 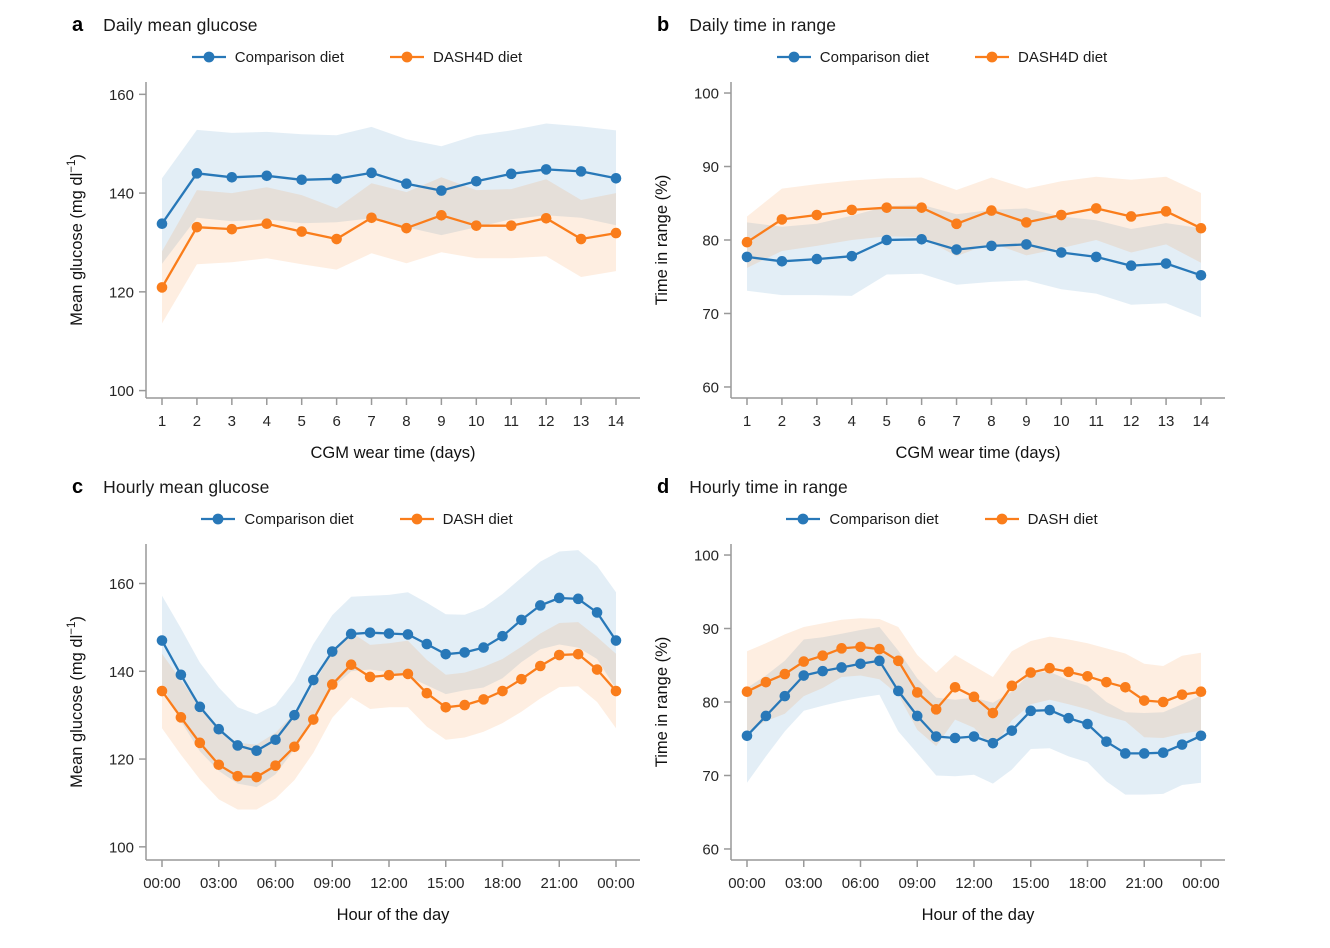 I want to click on svg-text: 3, so click(x=817, y=421).